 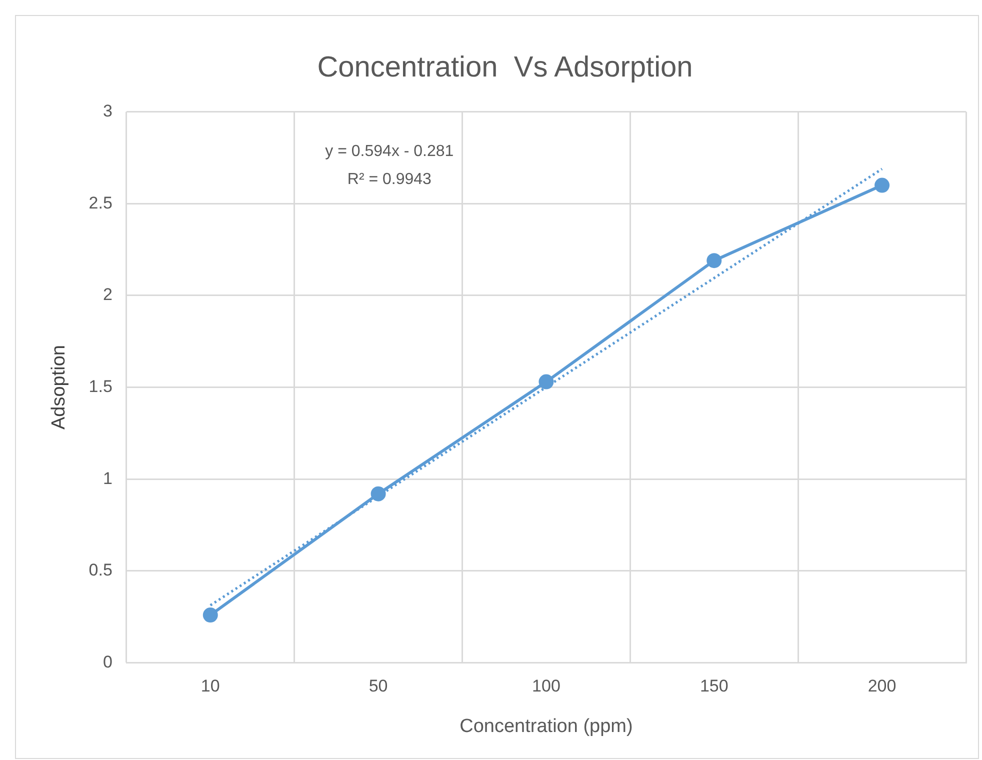 What do you see at coordinates (378, 686) in the screenshot?
I see `x-tick-label: 50` at bounding box center [378, 686].